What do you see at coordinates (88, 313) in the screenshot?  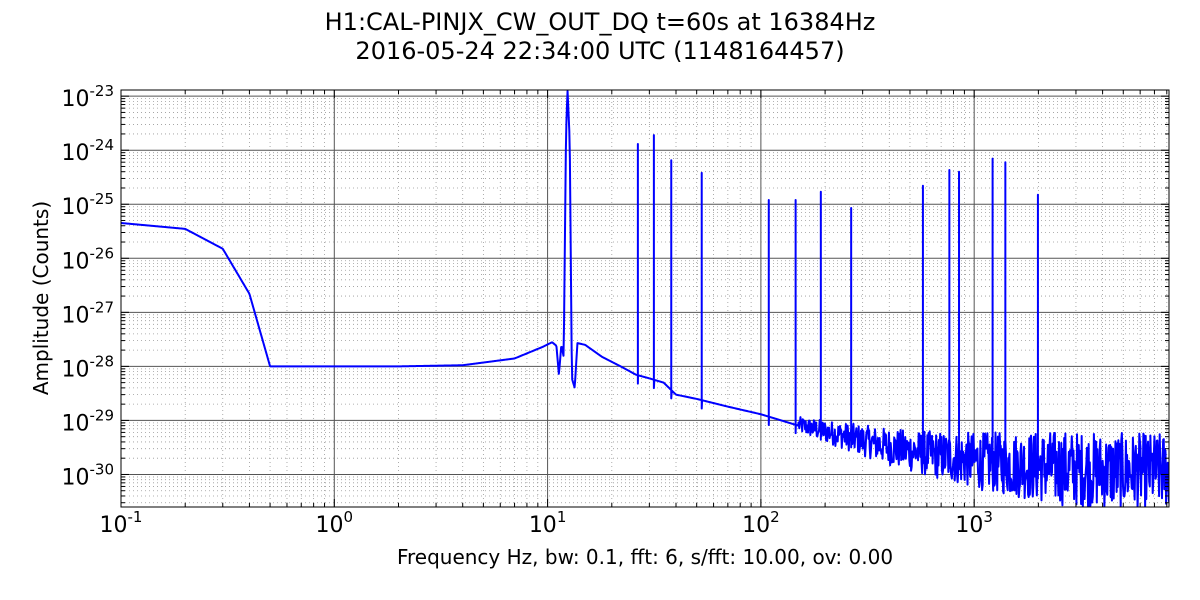 I see `y-tick-label: 10-27` at bounding box center [88, 313].